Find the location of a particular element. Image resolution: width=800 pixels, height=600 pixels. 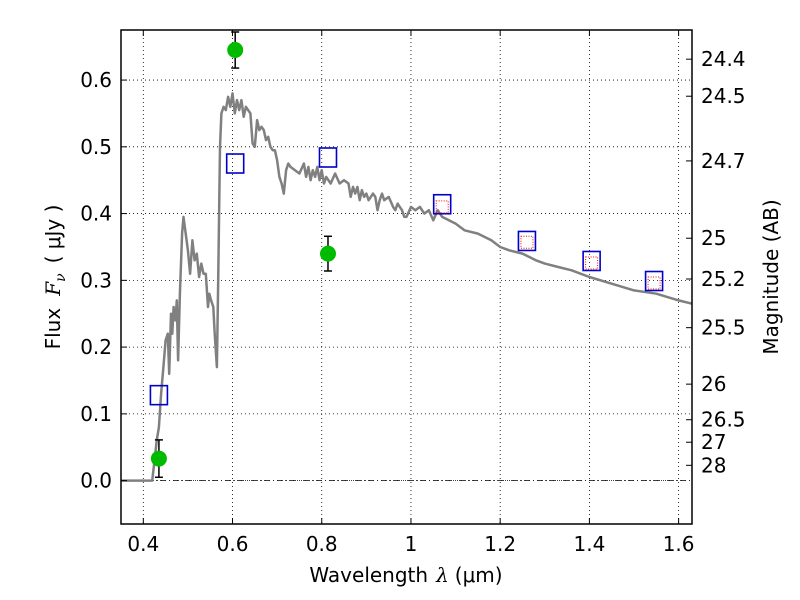

x-axis-label-unit: (μm) is located at coordinates (479, 575).